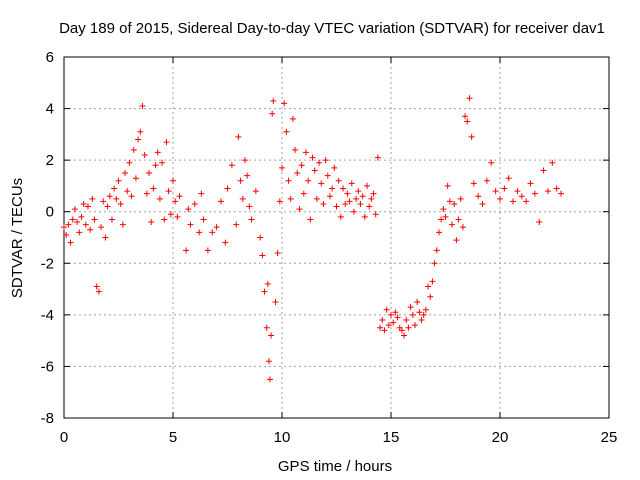 The image size is (640, 480). I want to click on y-tick-label: 6, so click(50, 57).